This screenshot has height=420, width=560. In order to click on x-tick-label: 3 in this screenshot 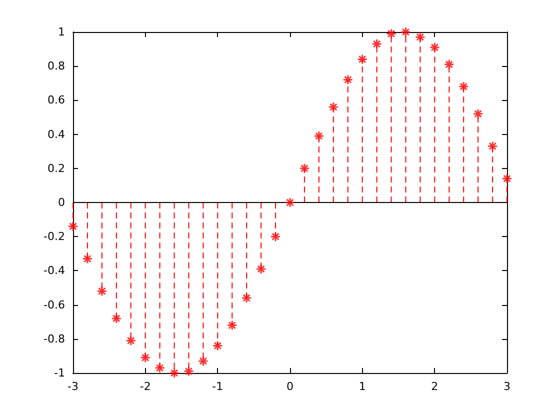, I will do `click(507, 386)`.